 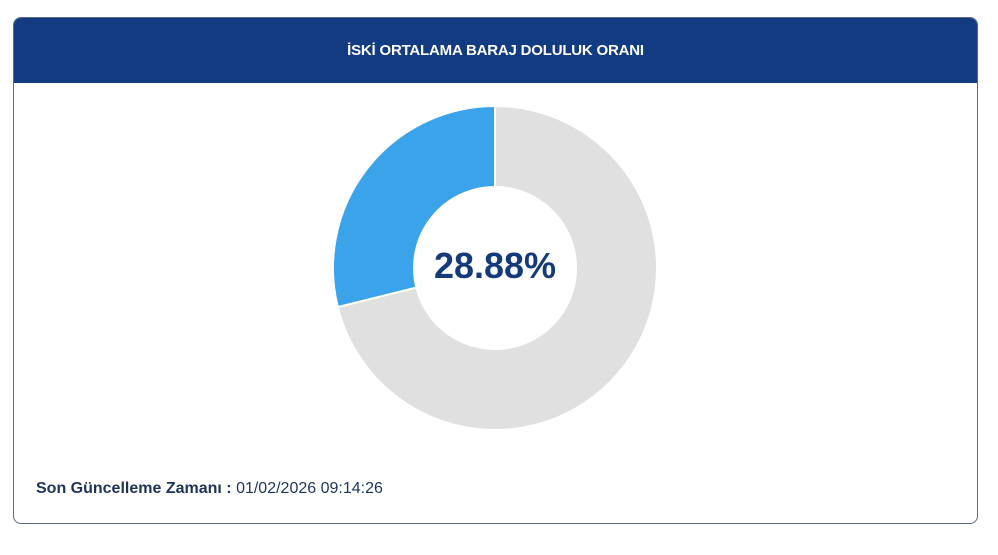 I want to click on card-header: İSKİ ORTALAMA BARAJ DOLULUK ORANI, so click(x=495, y=50).